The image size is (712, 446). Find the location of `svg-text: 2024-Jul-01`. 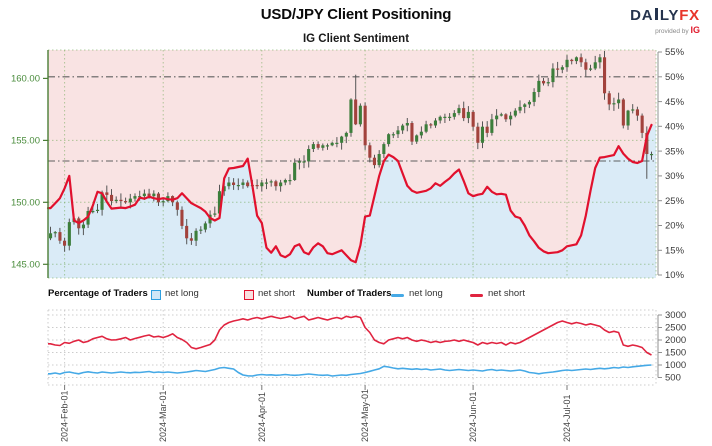

svg-text: 2024-Jul-01 is located at coordinates (567, 418).